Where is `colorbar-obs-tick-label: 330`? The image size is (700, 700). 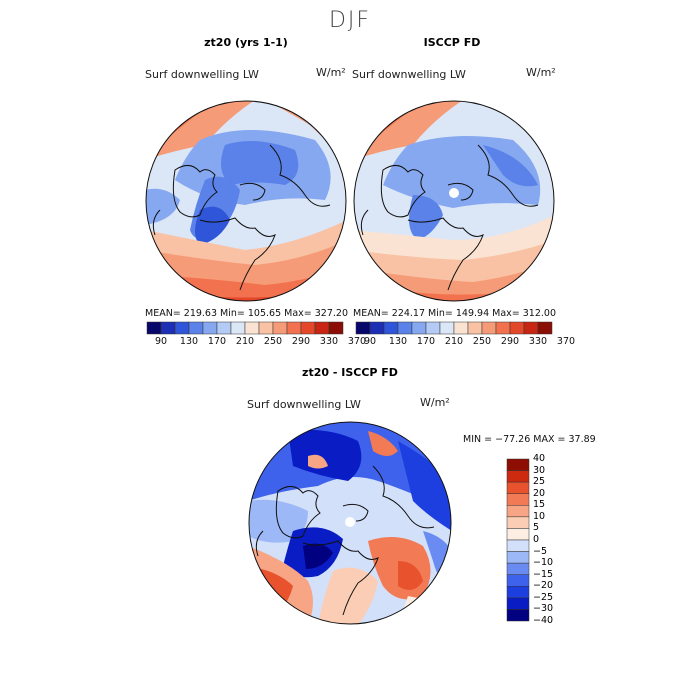
colorbar-obs-tick-label: 330 is located at coordinates (538, 341).